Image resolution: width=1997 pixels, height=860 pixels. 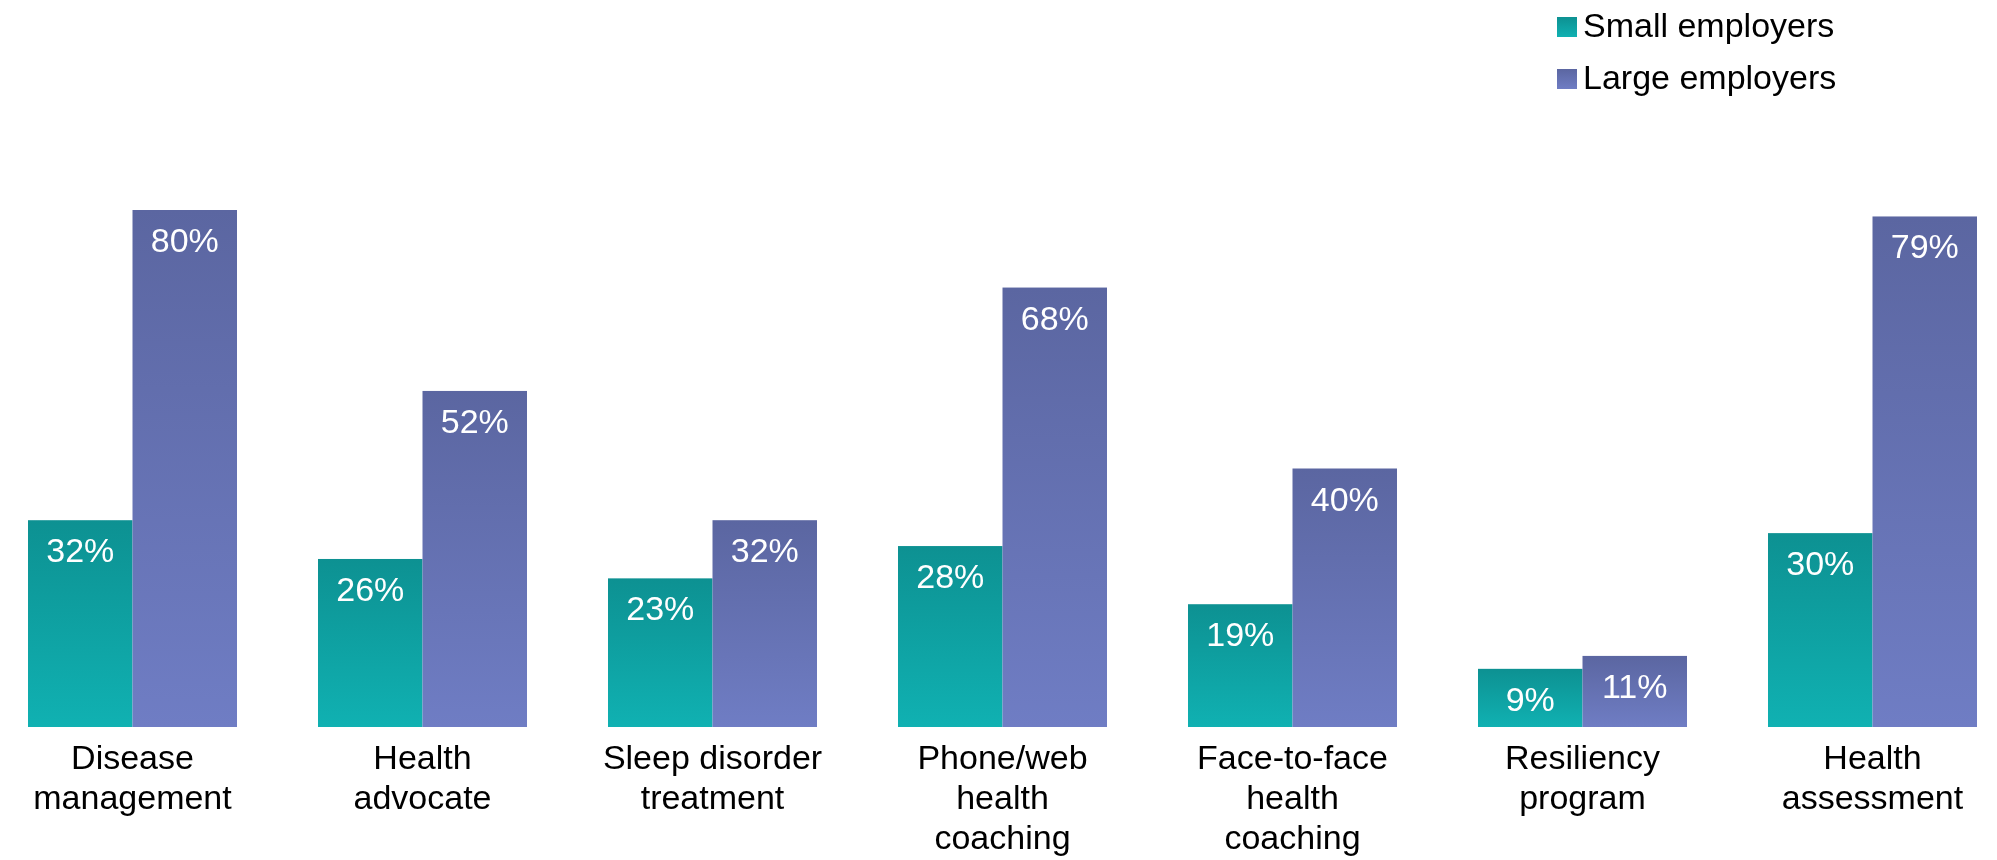 I want to click on x-tick-label: Disease management, so click(x=133, y=777).